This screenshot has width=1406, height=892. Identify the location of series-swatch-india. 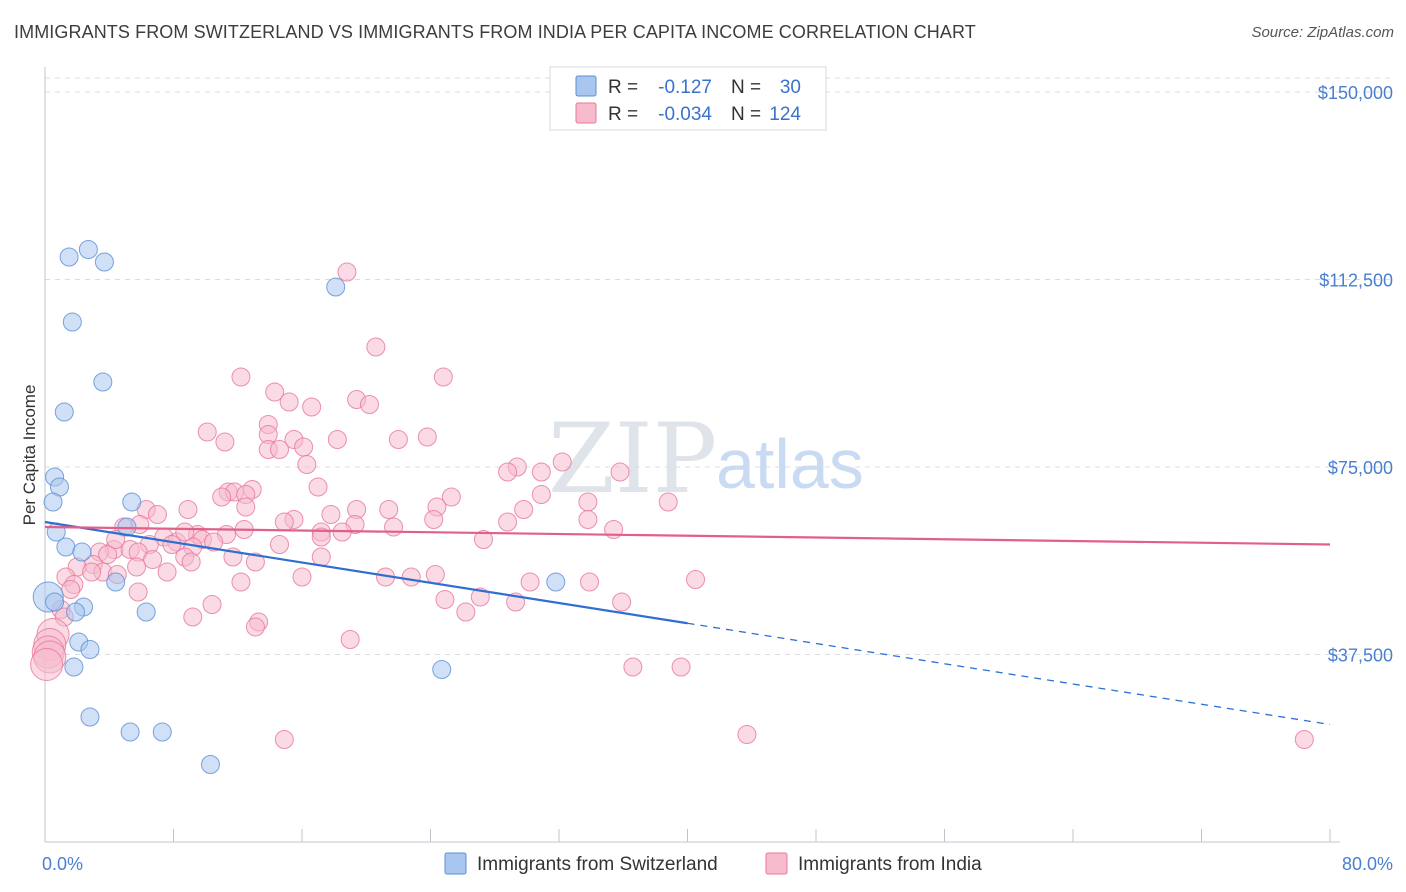
(776, 863).